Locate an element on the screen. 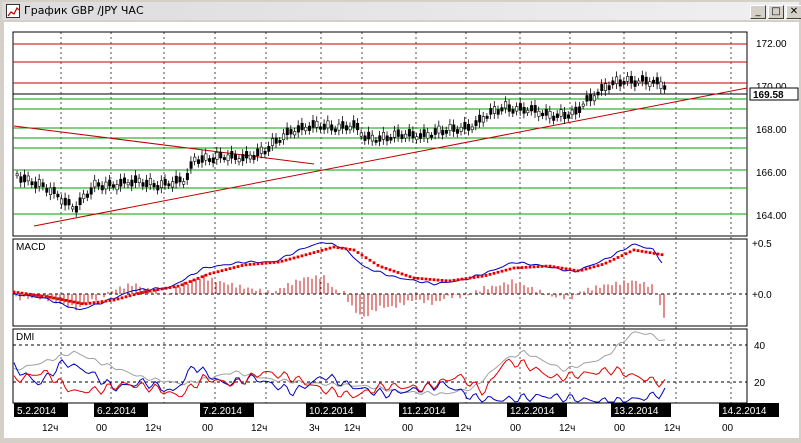 Image resolution: width=801 pixels, height=443 pixels. hour-label: 00 is located at coordinates (620, 428).